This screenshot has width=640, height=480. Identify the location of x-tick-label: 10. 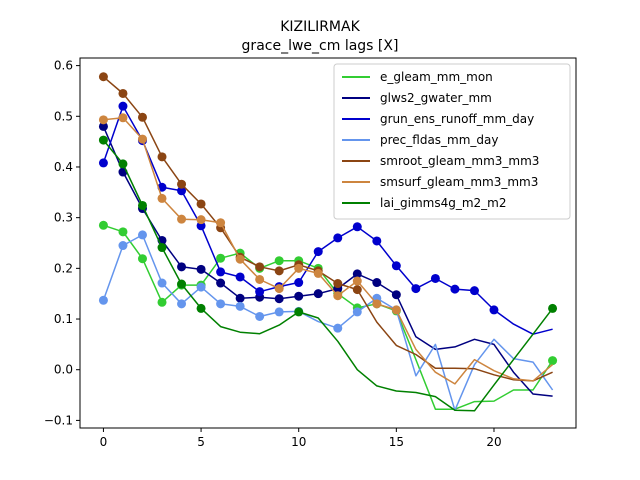
(298, 442).